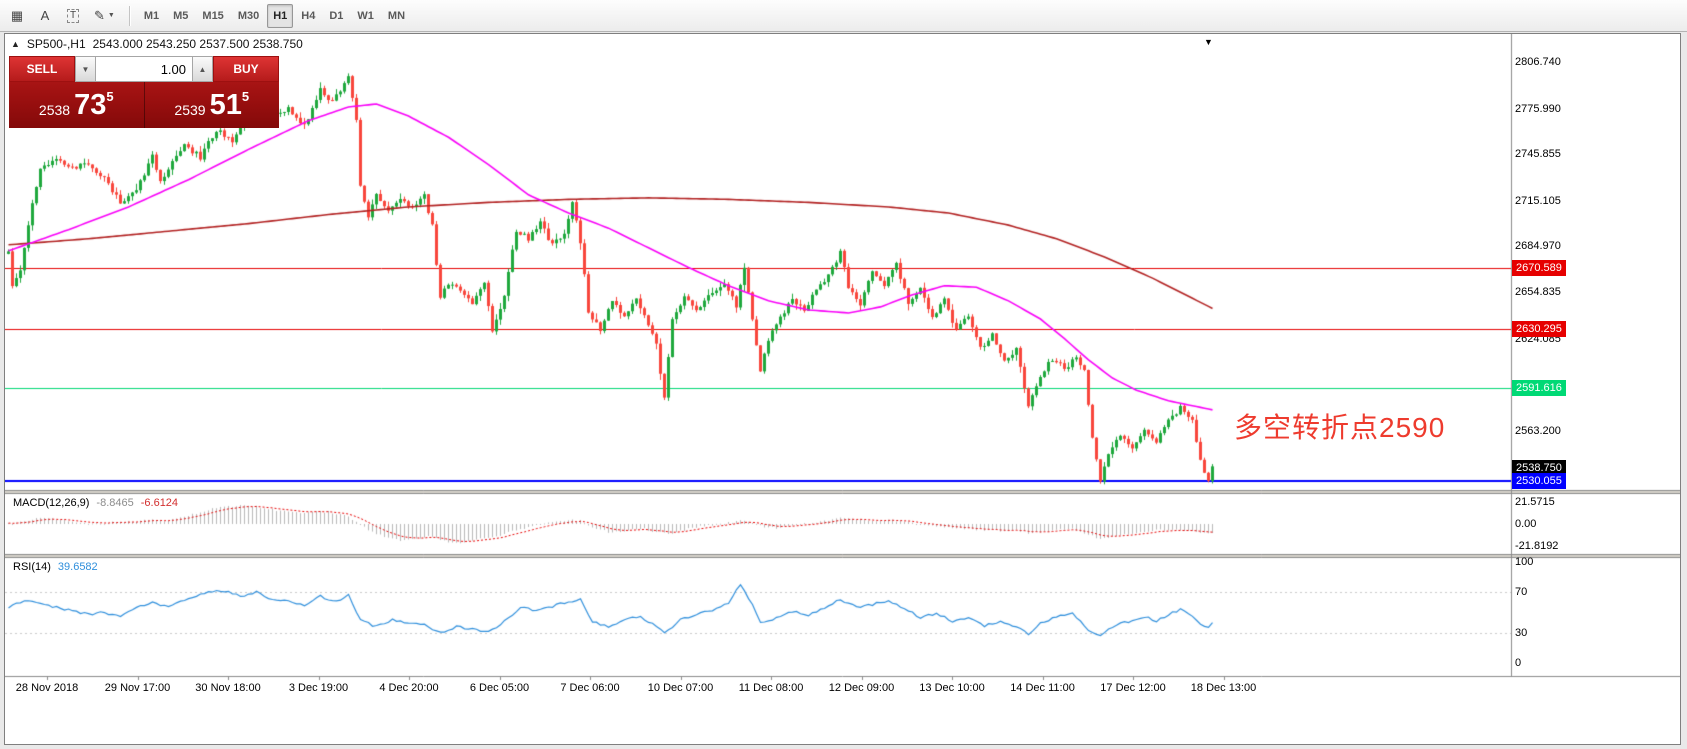 The image size is (1687, 749). I want to click on grid-icon: ▦, so click(17, 16).